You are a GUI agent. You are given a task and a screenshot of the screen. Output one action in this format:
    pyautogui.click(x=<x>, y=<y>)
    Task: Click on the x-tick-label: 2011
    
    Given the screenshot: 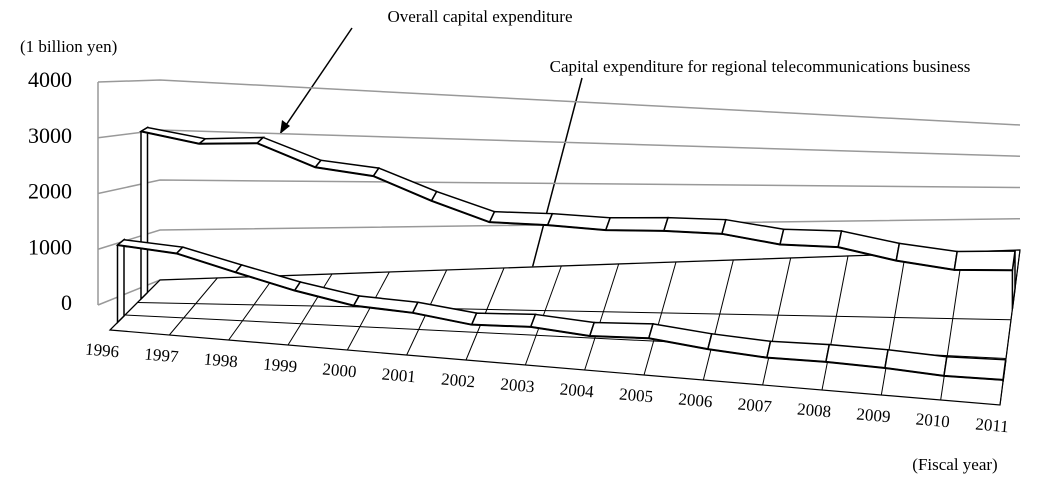 What is the action you would take?
    pyautogui.click(x=992, y=425)
    